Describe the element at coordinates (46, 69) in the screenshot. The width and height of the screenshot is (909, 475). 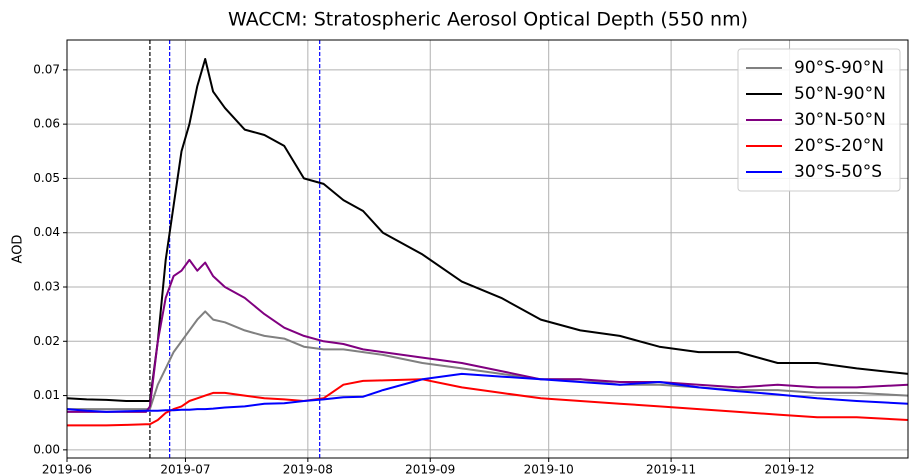
I see `y-tick-label: 0.07` at that location.